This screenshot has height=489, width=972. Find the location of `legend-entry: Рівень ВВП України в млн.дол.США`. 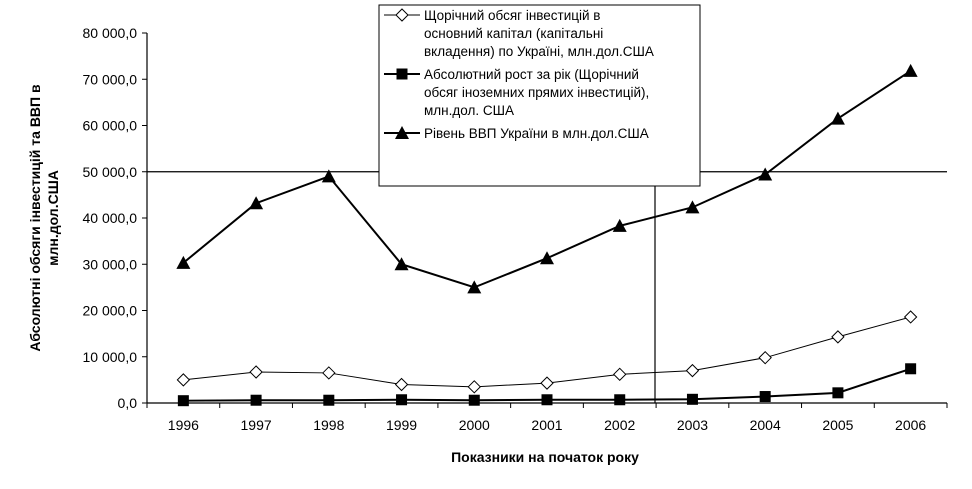

legend-entry: Рівень ВВП України в млн.дол.США is located at coordinates (516, 133).